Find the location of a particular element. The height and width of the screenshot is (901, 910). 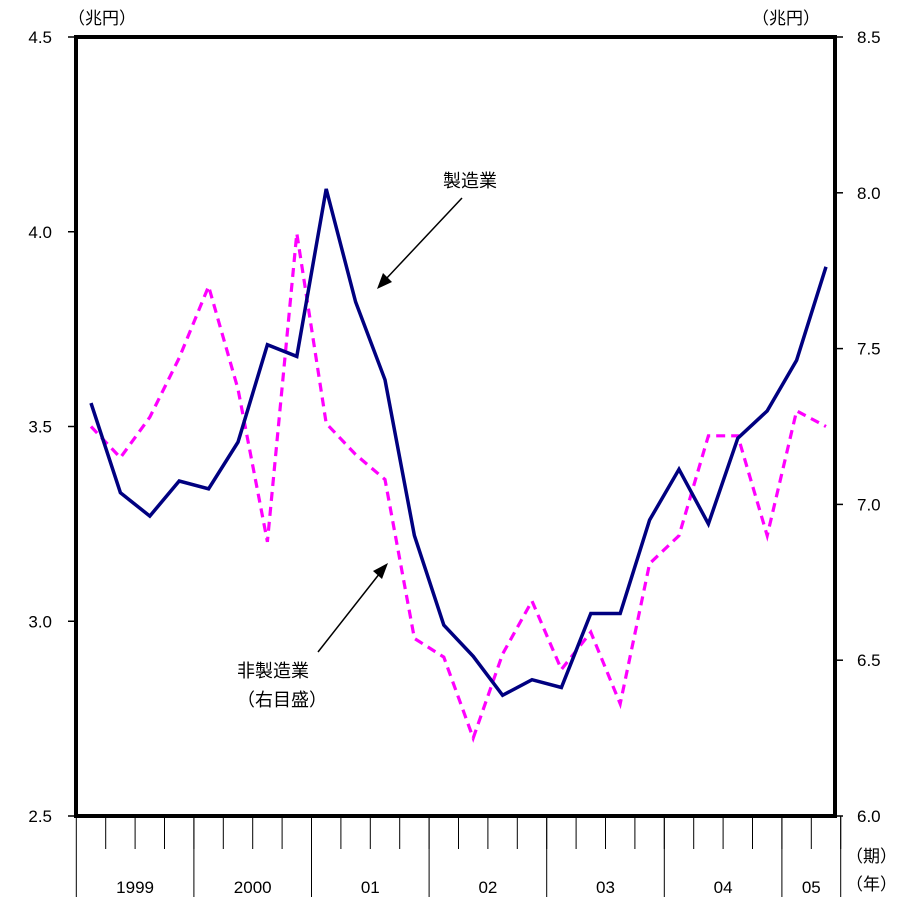

year-label: 04 is located at coordinates (723, 887).